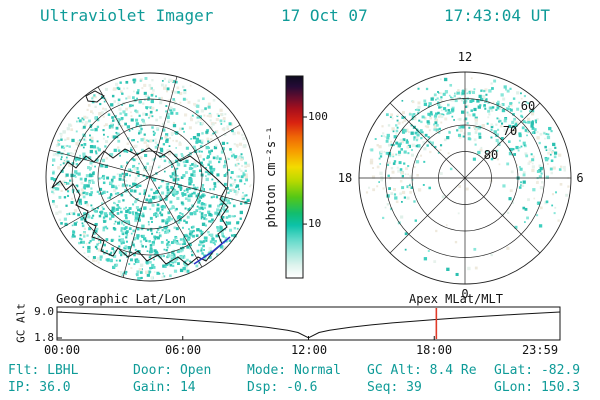  I want to click on colorbar-tick-100: 100, so click(318, 116).